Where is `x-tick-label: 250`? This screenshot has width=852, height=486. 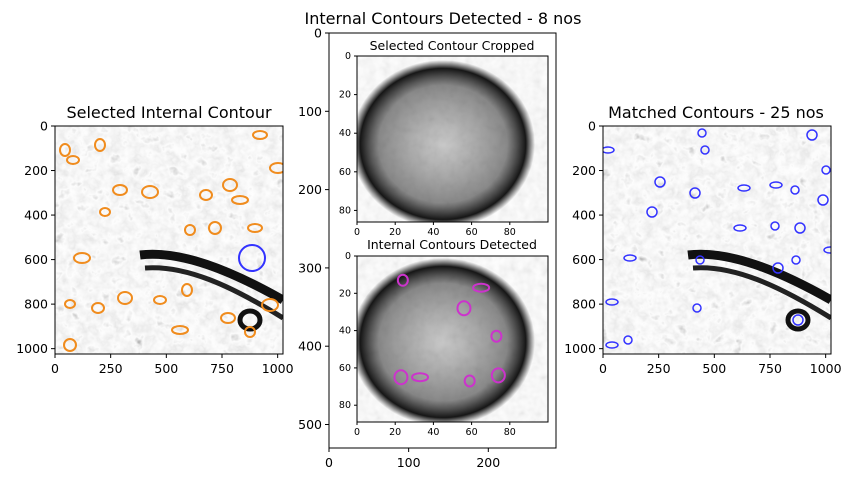 x-tick-label: 250 is located at coordinates (111, 368).